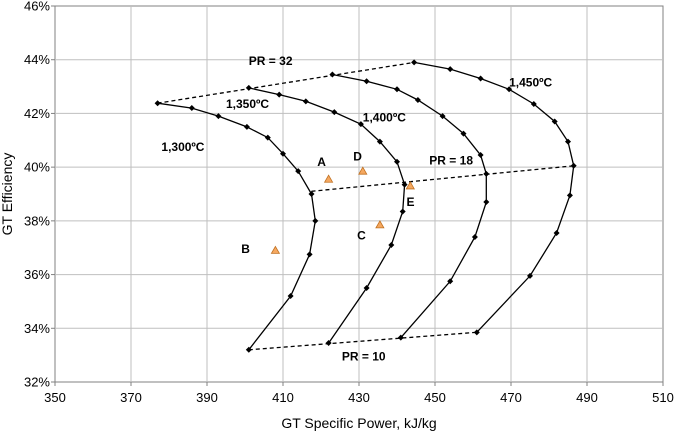 This screenshot has width=685, height=434. What do you see at coordinates (357, 156) in the screenshot?
I see `point-label: D` at bounding box center [357, 156].